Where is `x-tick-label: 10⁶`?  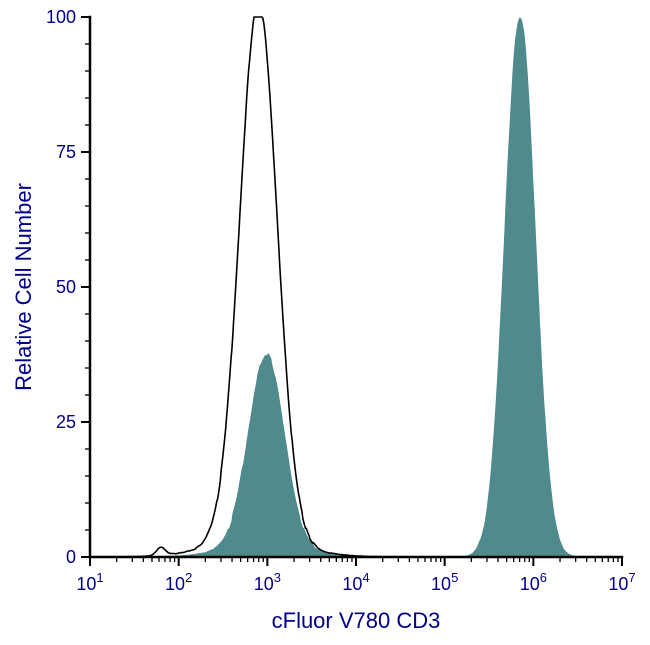 x-tick-label: 10⁶ is located at coordinates (533, 582).